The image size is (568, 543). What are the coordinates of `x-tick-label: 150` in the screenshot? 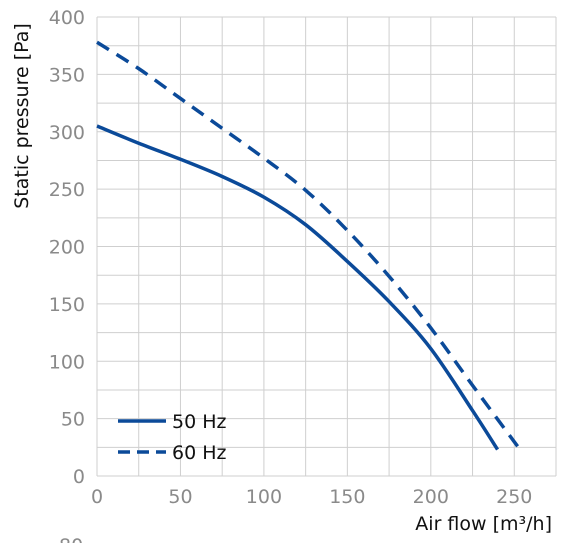 It's located at (347, 497).